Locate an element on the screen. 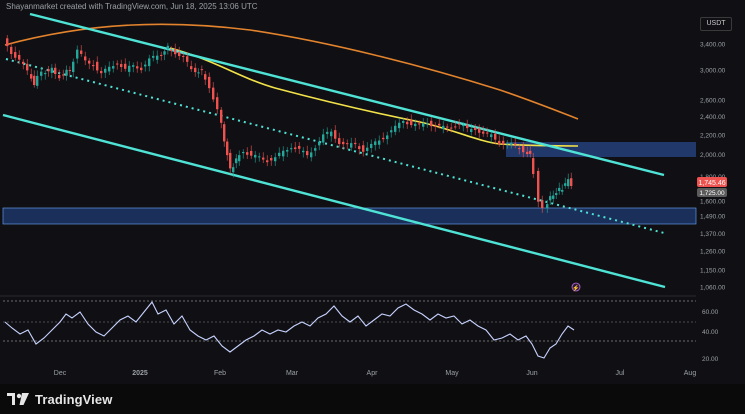 The image size is (745, 414). tradingview-logo: TradingView is located at coordinates (59, 399).